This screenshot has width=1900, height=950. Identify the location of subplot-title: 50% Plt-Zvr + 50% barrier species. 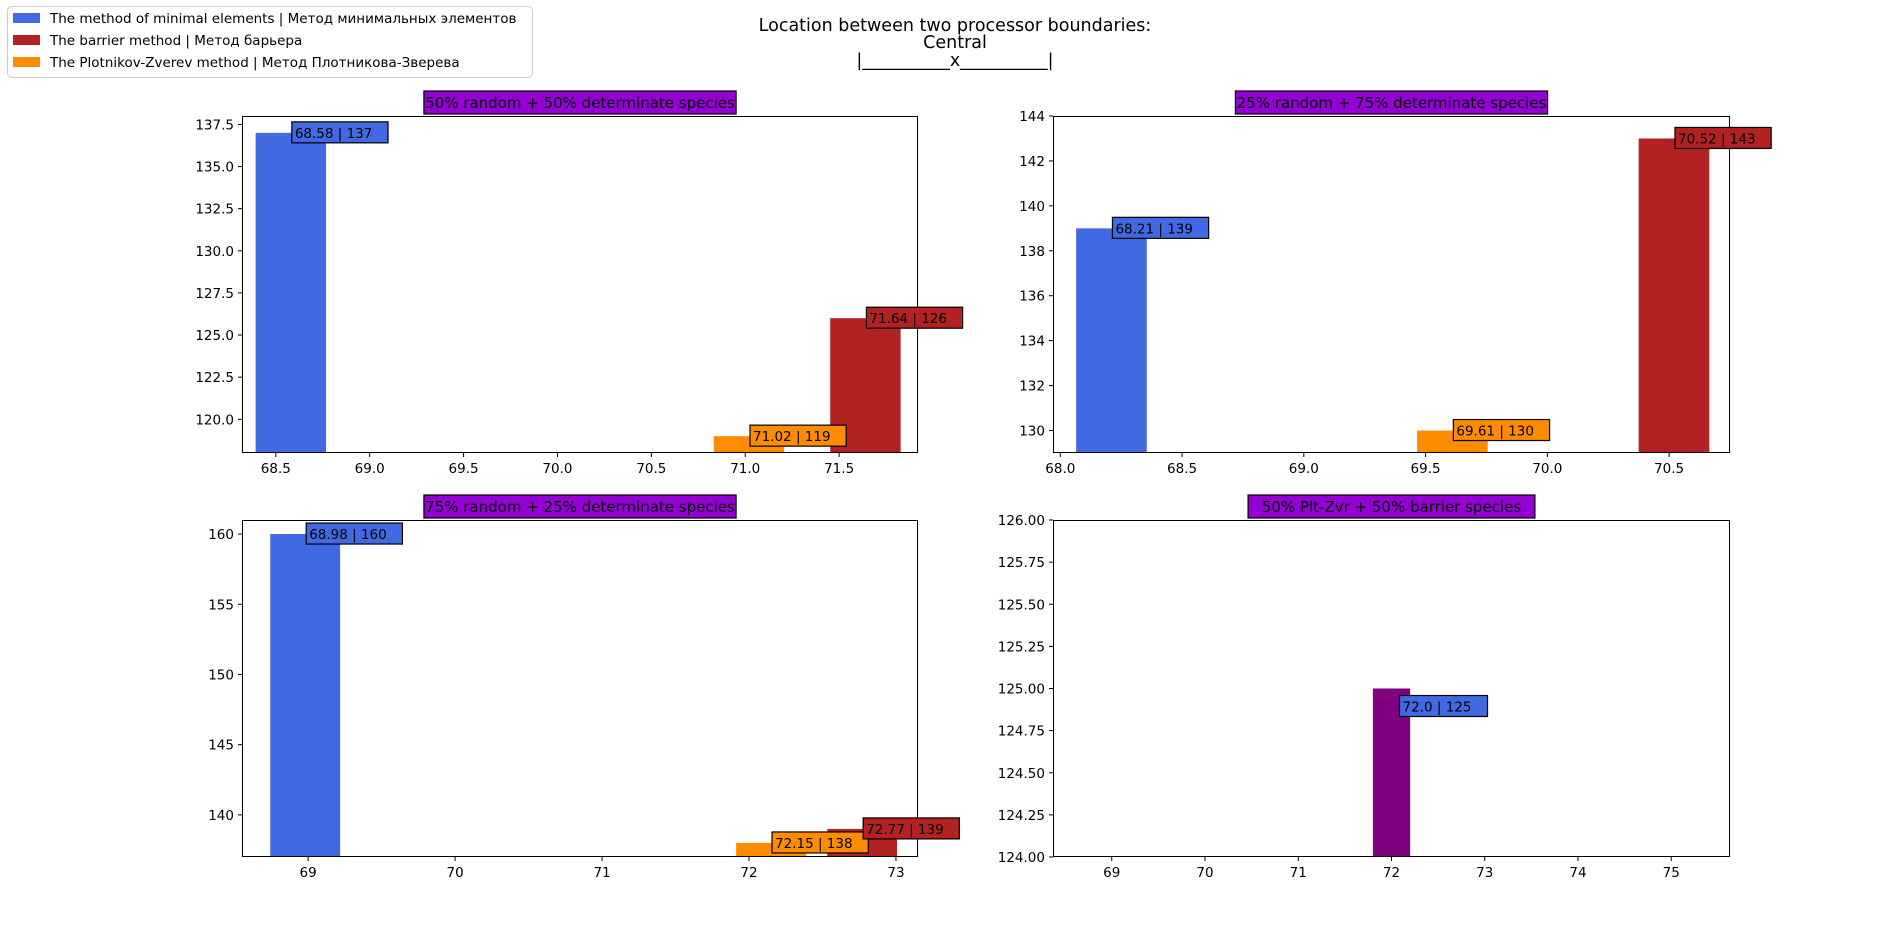
(1391, 507).